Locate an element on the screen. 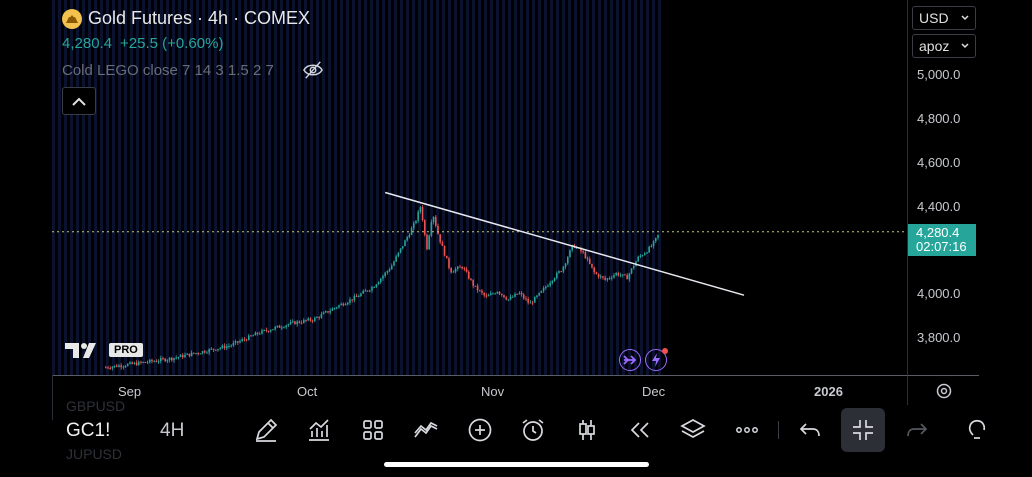  layouts-button is located at coordinates (373, 430).